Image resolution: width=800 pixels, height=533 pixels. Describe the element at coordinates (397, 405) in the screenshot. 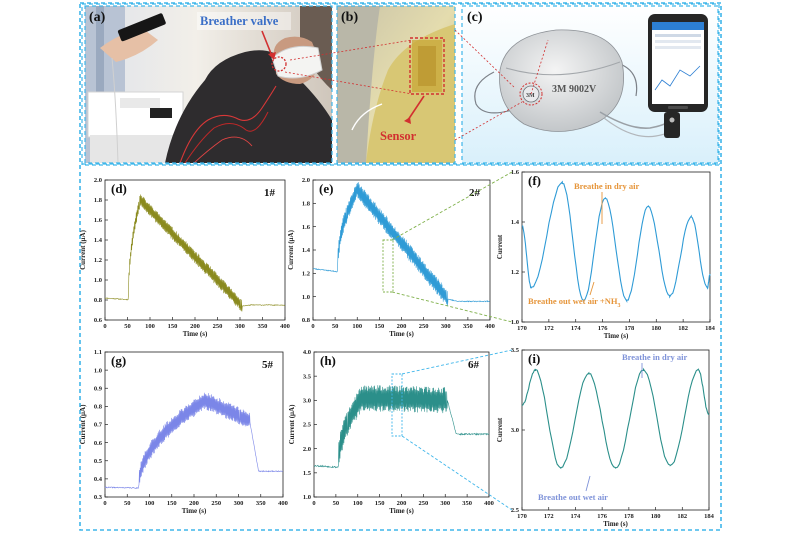

I see `zoom-box-h` at that location.